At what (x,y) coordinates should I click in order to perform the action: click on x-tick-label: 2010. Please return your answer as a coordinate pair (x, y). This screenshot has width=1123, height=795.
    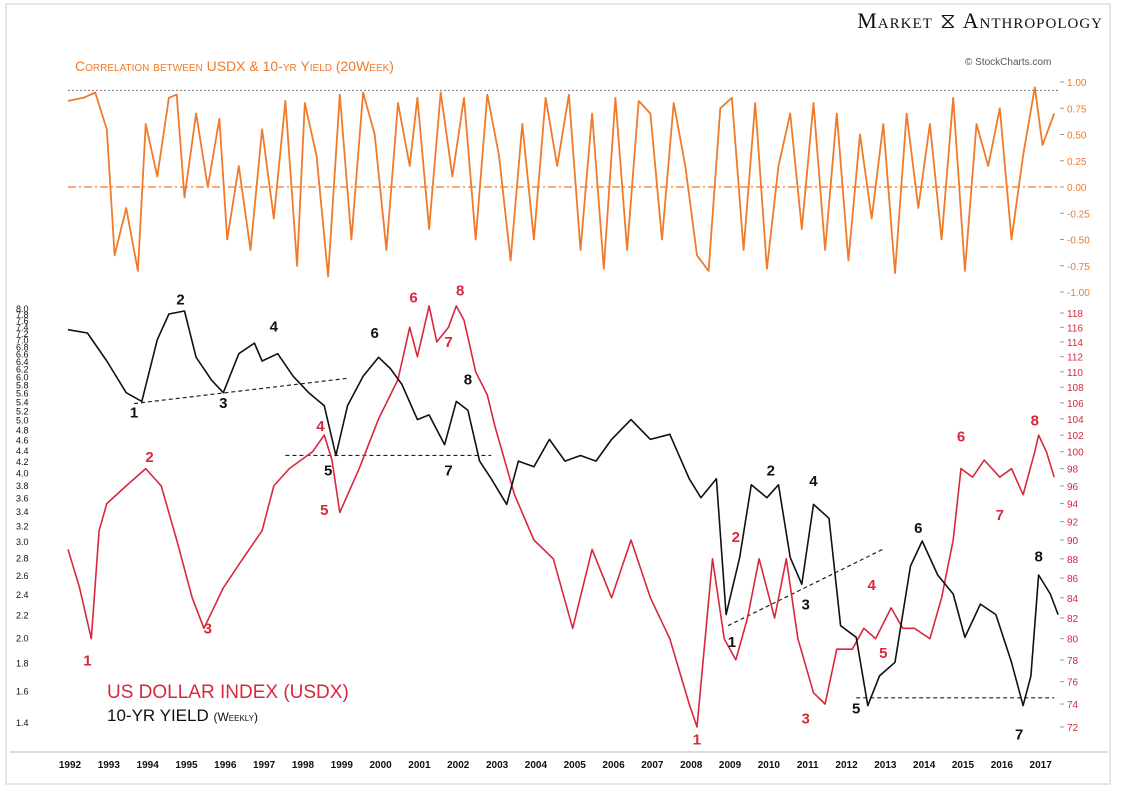
    Looking at the image, I should click on (769, 765).